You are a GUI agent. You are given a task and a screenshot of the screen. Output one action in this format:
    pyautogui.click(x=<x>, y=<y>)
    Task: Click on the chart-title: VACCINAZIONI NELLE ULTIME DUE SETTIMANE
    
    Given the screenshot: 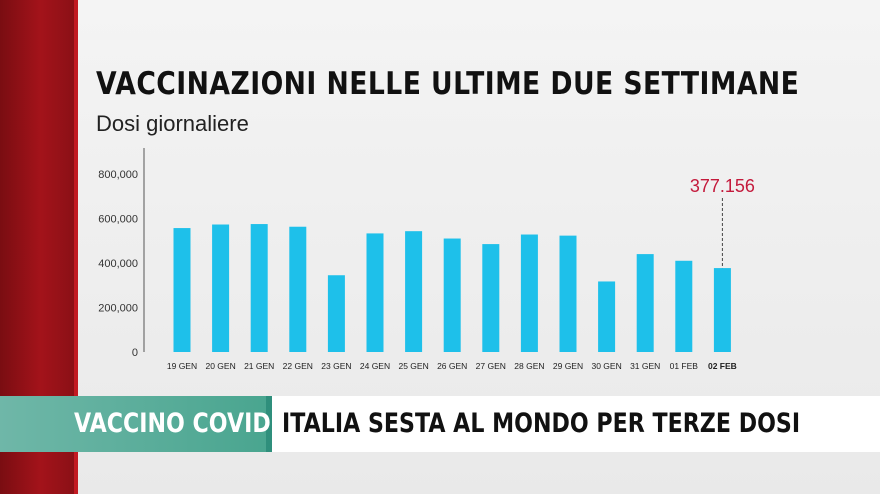 What is the action you would take?
    pyautogui.click(x=448, y=84)
    